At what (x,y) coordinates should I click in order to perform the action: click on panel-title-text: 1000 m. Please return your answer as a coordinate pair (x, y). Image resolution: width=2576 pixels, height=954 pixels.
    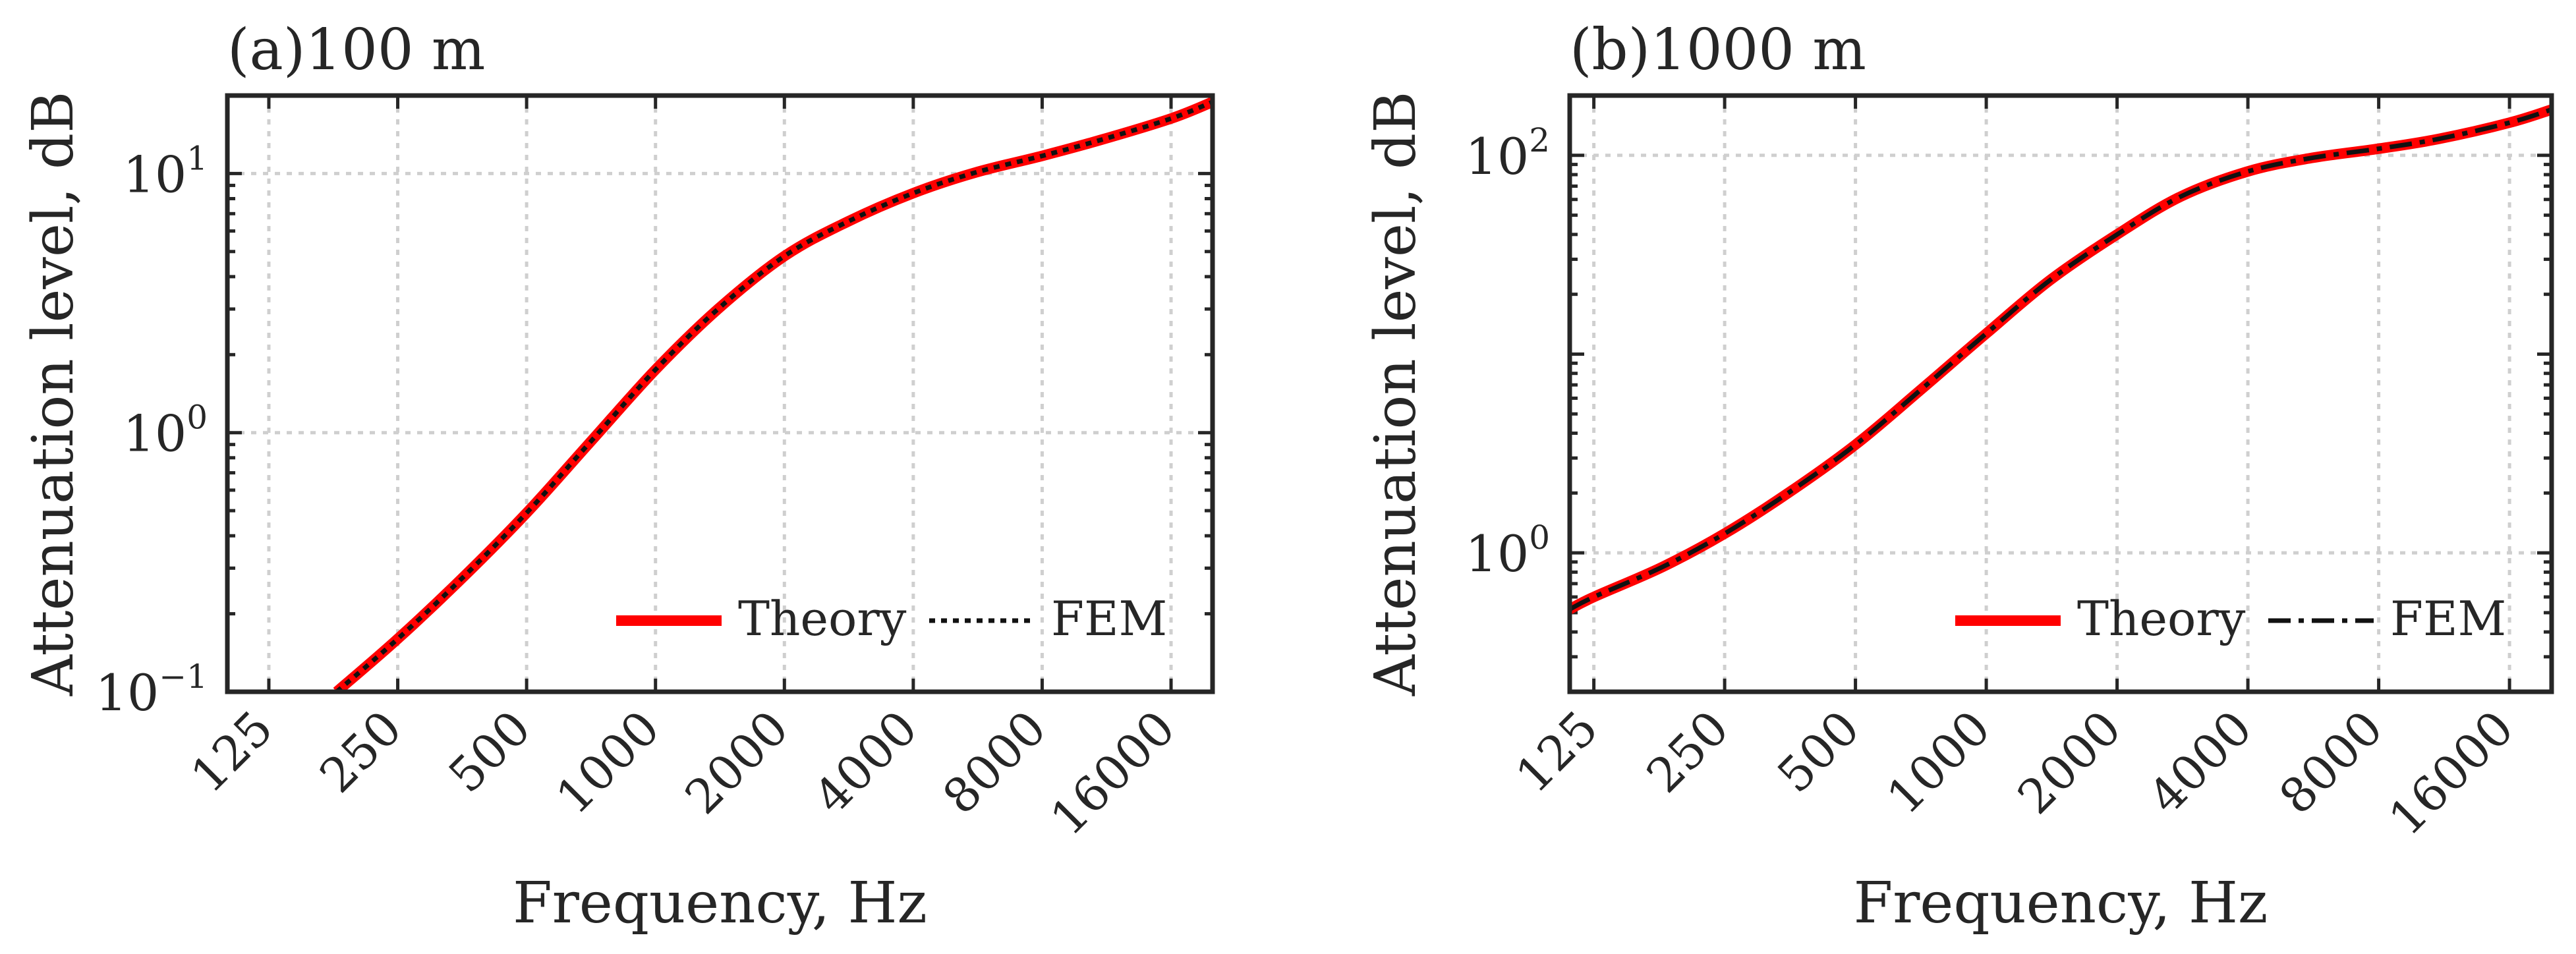
    Looking at the image, I should click on (1758, 50).